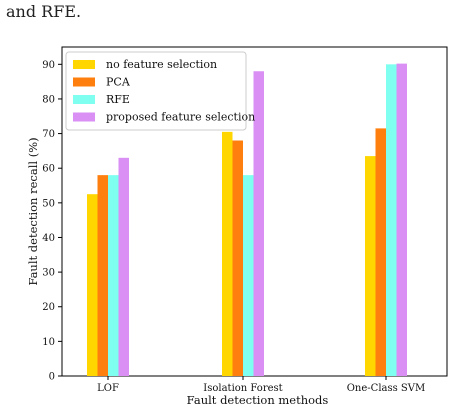 The image size is (474, 412). I want to click on y-tick-label: 10, so click(48, 342).